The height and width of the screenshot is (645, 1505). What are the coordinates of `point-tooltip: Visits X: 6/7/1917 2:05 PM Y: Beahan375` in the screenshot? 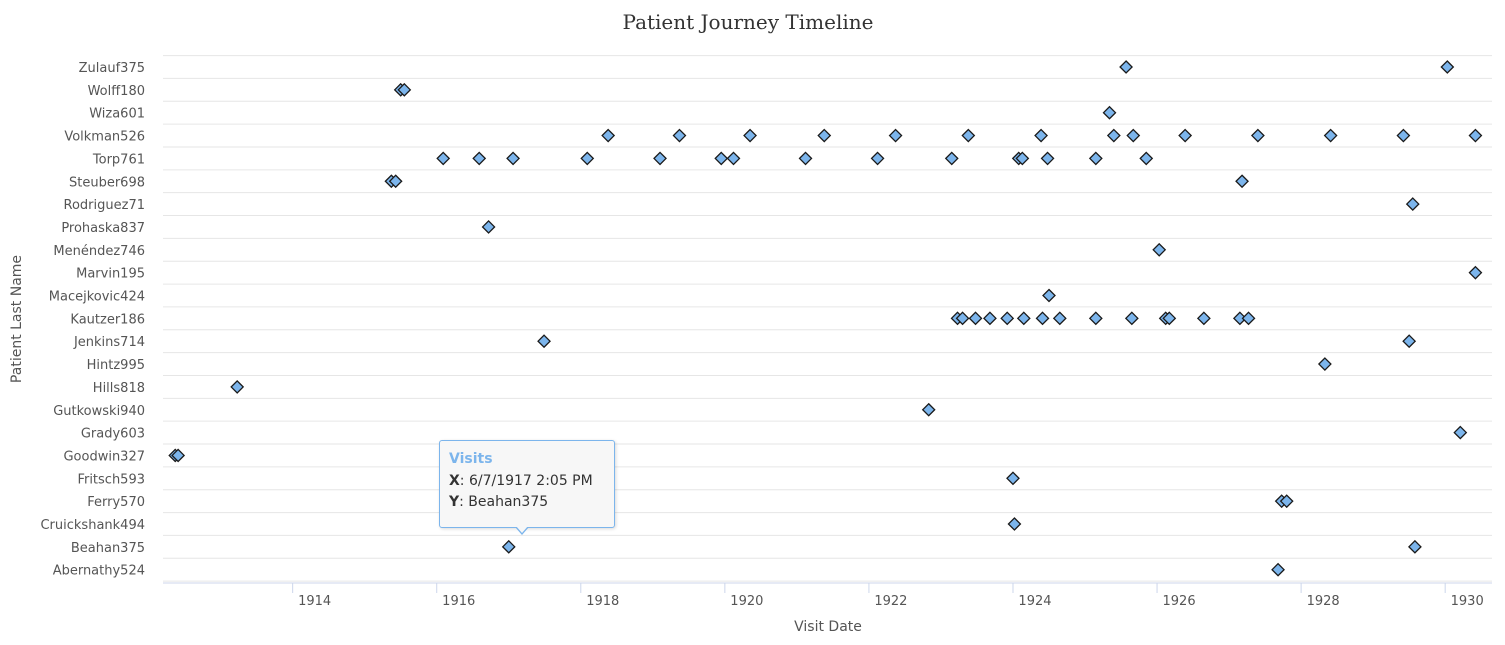 It's located at (527, 484).